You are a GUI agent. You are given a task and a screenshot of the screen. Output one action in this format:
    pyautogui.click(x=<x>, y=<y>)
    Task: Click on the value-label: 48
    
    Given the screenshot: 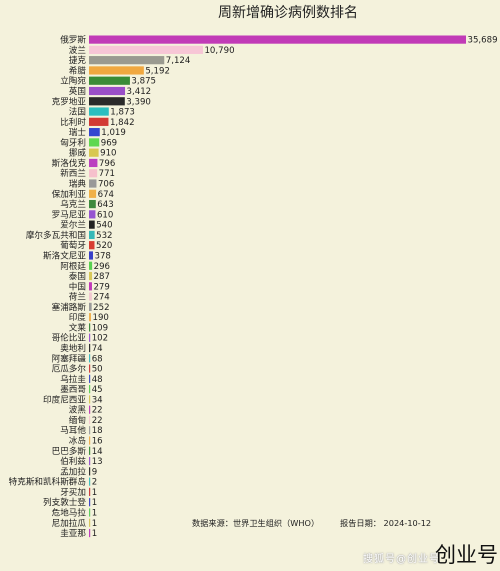 What is the action you would take?
    pyautogui.click(x=97, y=380)
    